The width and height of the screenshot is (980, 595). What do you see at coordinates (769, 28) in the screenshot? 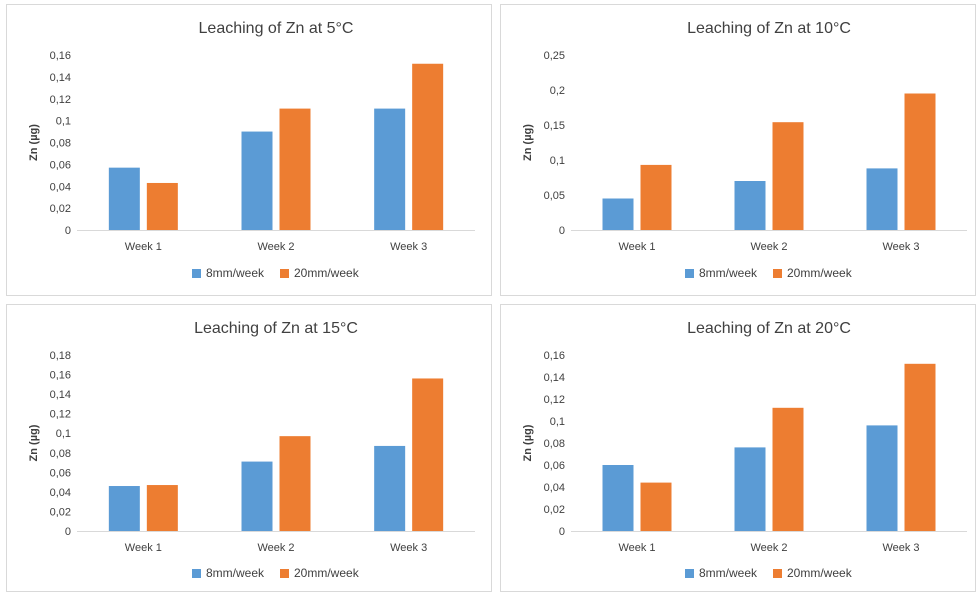
I see `chart-title: Leaching of Zn at 10°C` at bounding box center [769, 28].